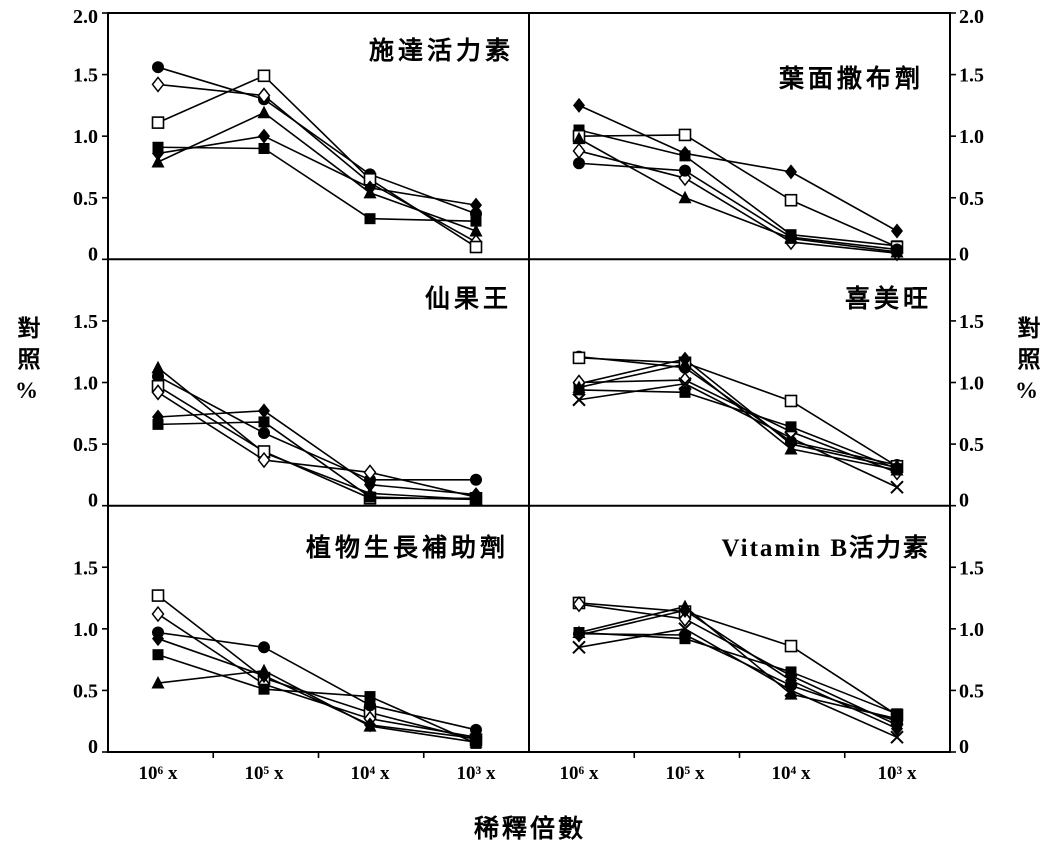 The width and height of the screenshot is (1042, 848). What do you see at coordinates (967, 135) in the screenshot?
I see `y-axis: 2.0 1.5 1.0 0.5 0` at bounding box center [967, 135].